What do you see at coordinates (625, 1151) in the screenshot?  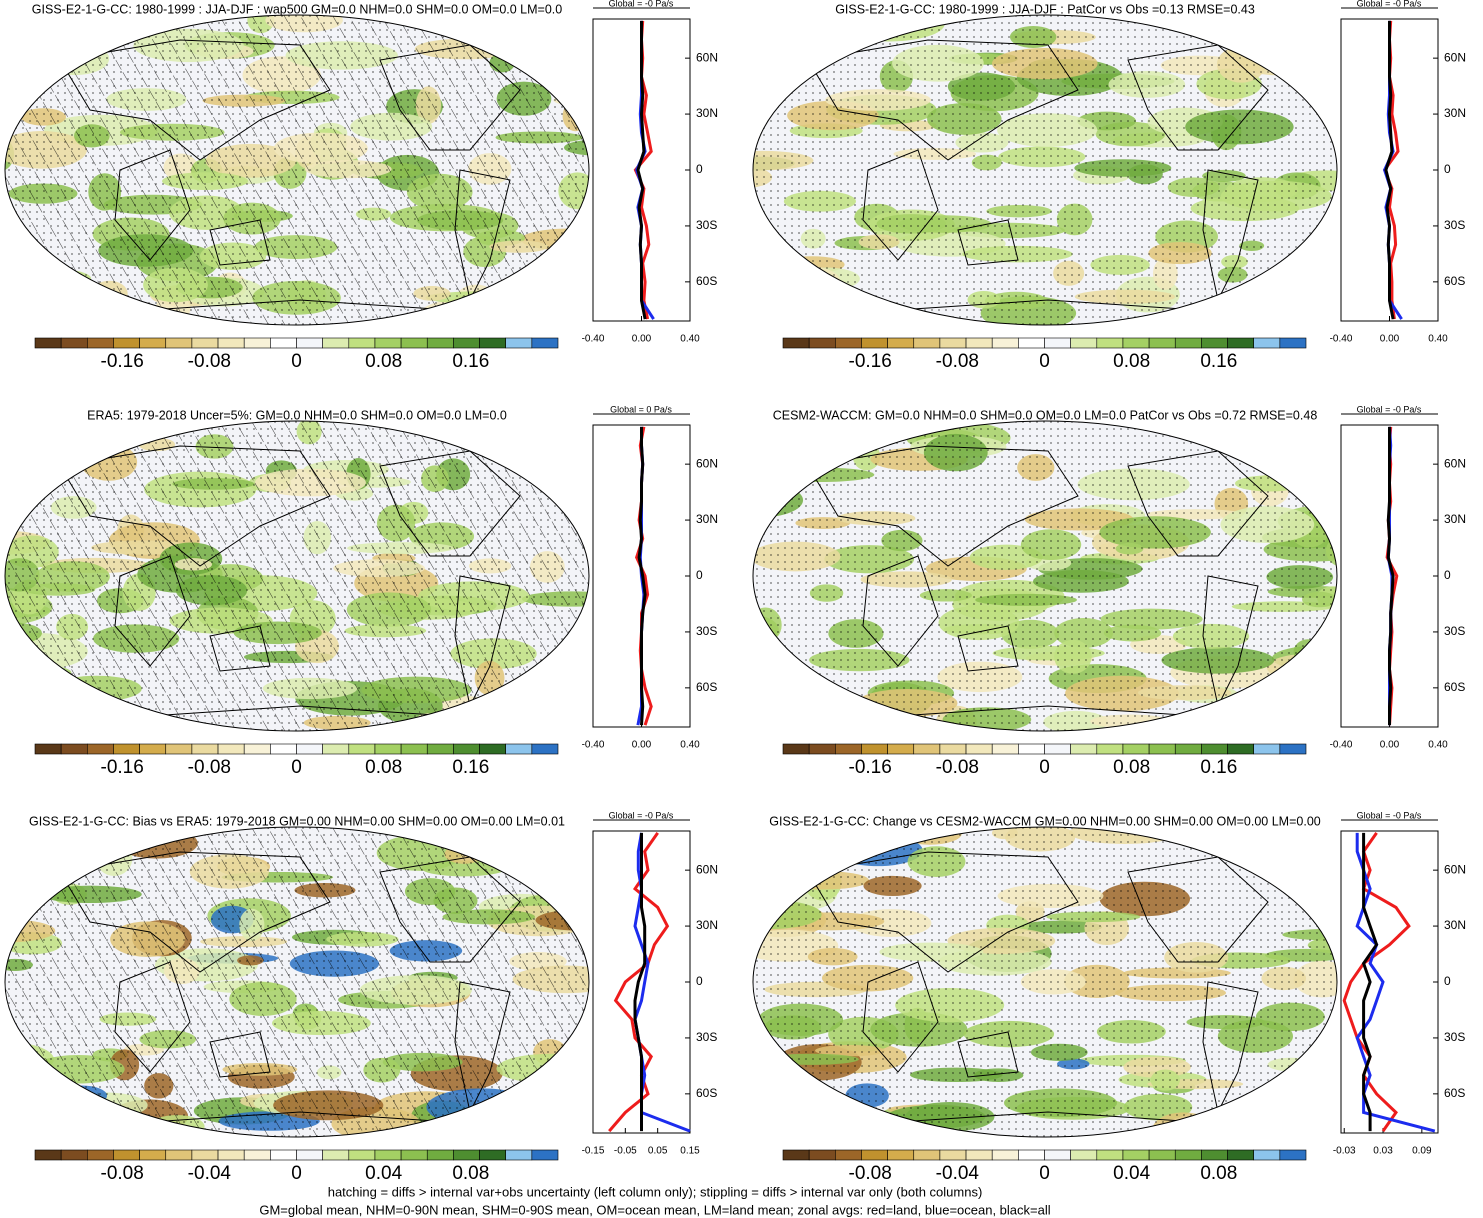 I see `x-tick-label: -0.05` at bounding box center [625, 1151].